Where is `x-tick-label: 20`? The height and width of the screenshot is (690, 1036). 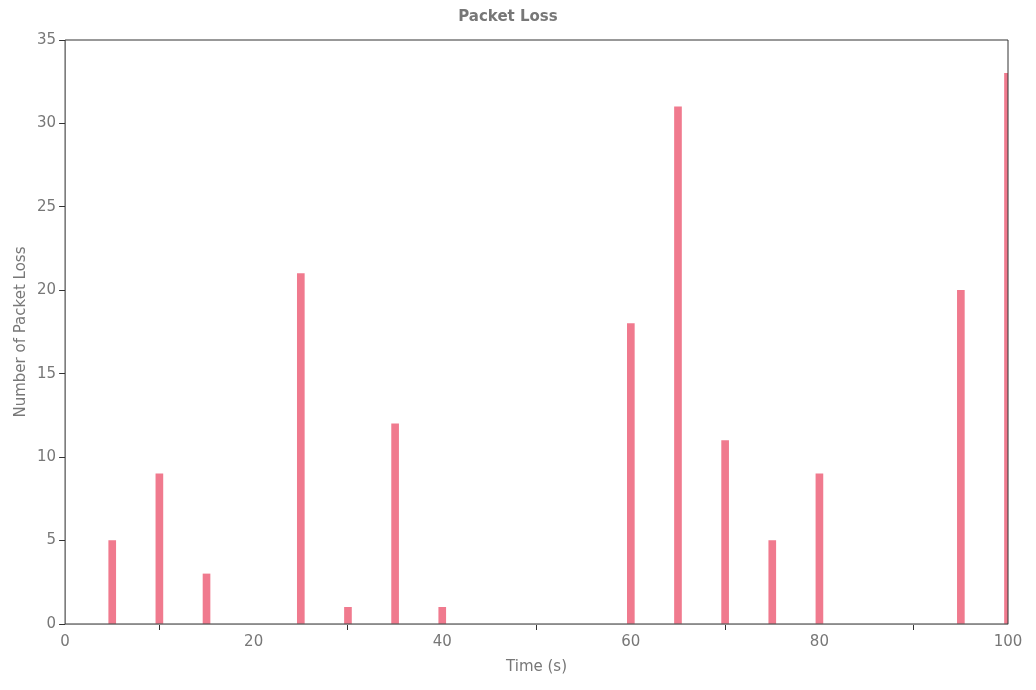 x-tick-label: 20 is located at coordinates (254, 640).